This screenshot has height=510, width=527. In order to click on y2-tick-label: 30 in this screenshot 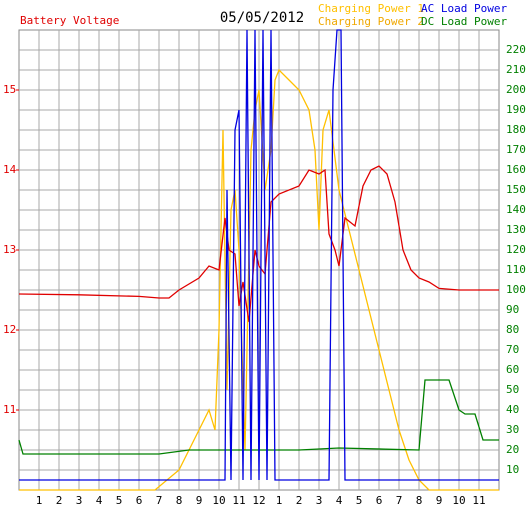, I will do `click(512, 429)`.